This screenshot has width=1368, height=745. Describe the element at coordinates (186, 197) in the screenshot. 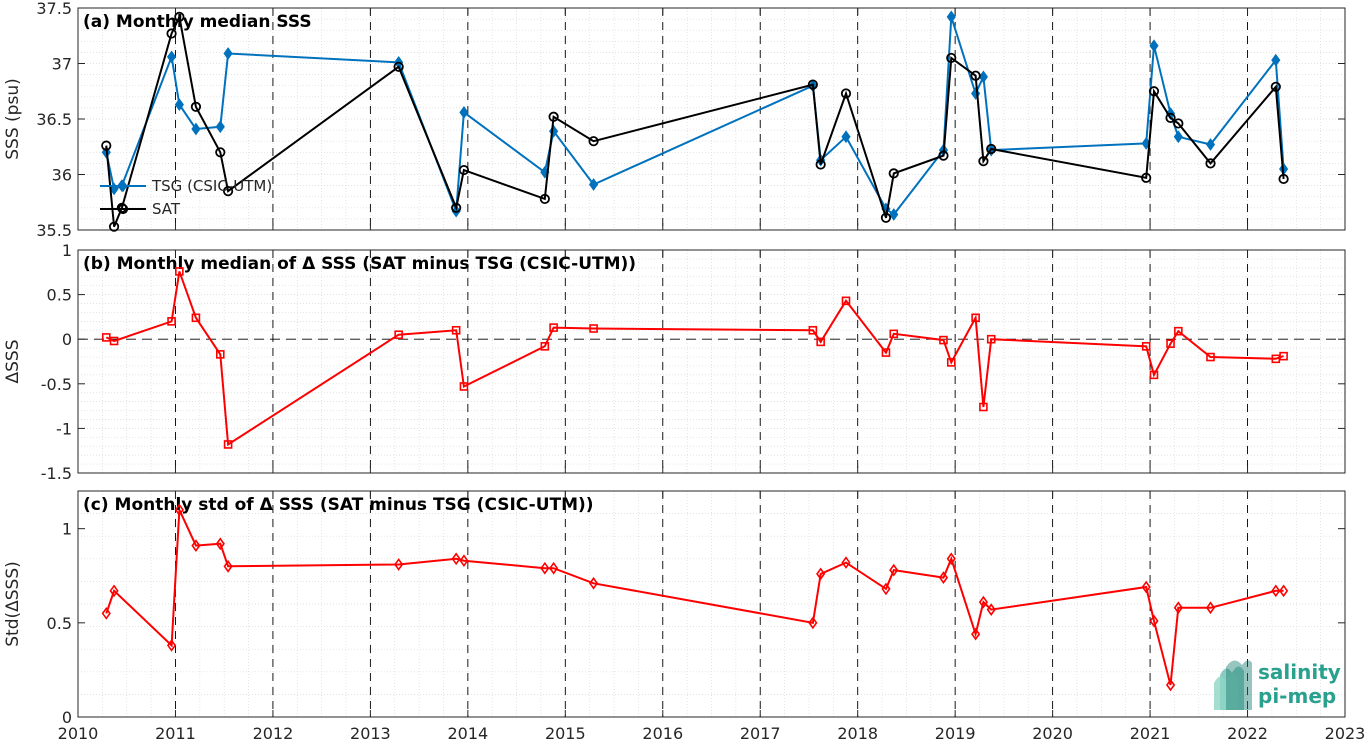

I see `legend: TSG (CSIC-UTM) SAT` at that location.